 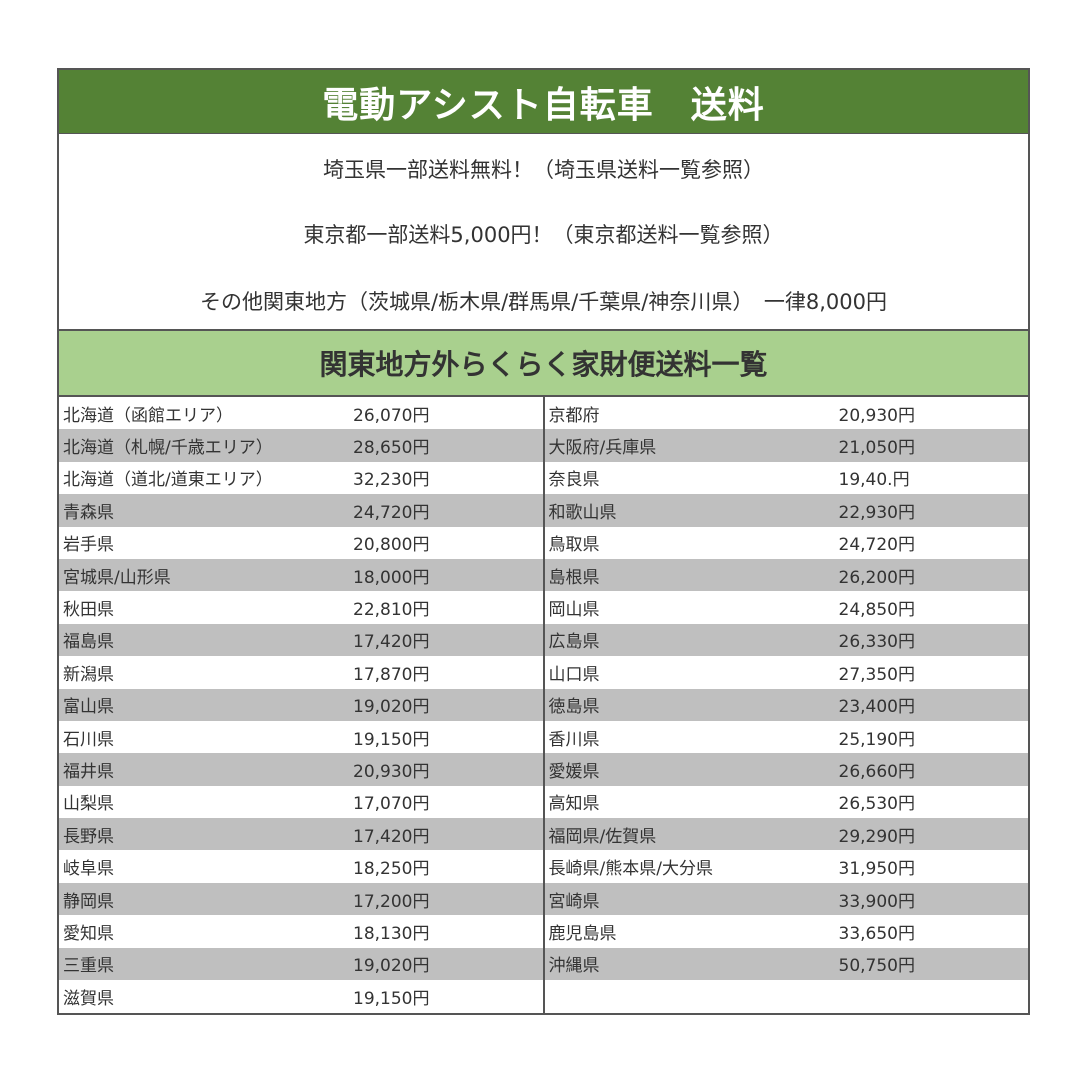 I want to click on table-row: 青森県 24,720円, so click(x=301, y=510).